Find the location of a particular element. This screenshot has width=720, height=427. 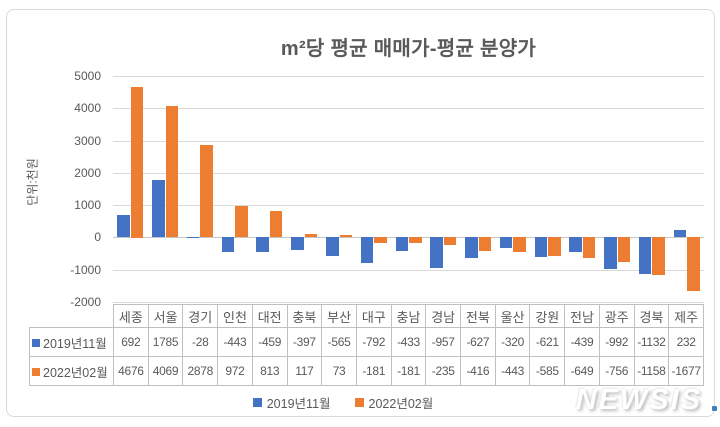

region-header: 인천 is located at coordinates (235, 316).